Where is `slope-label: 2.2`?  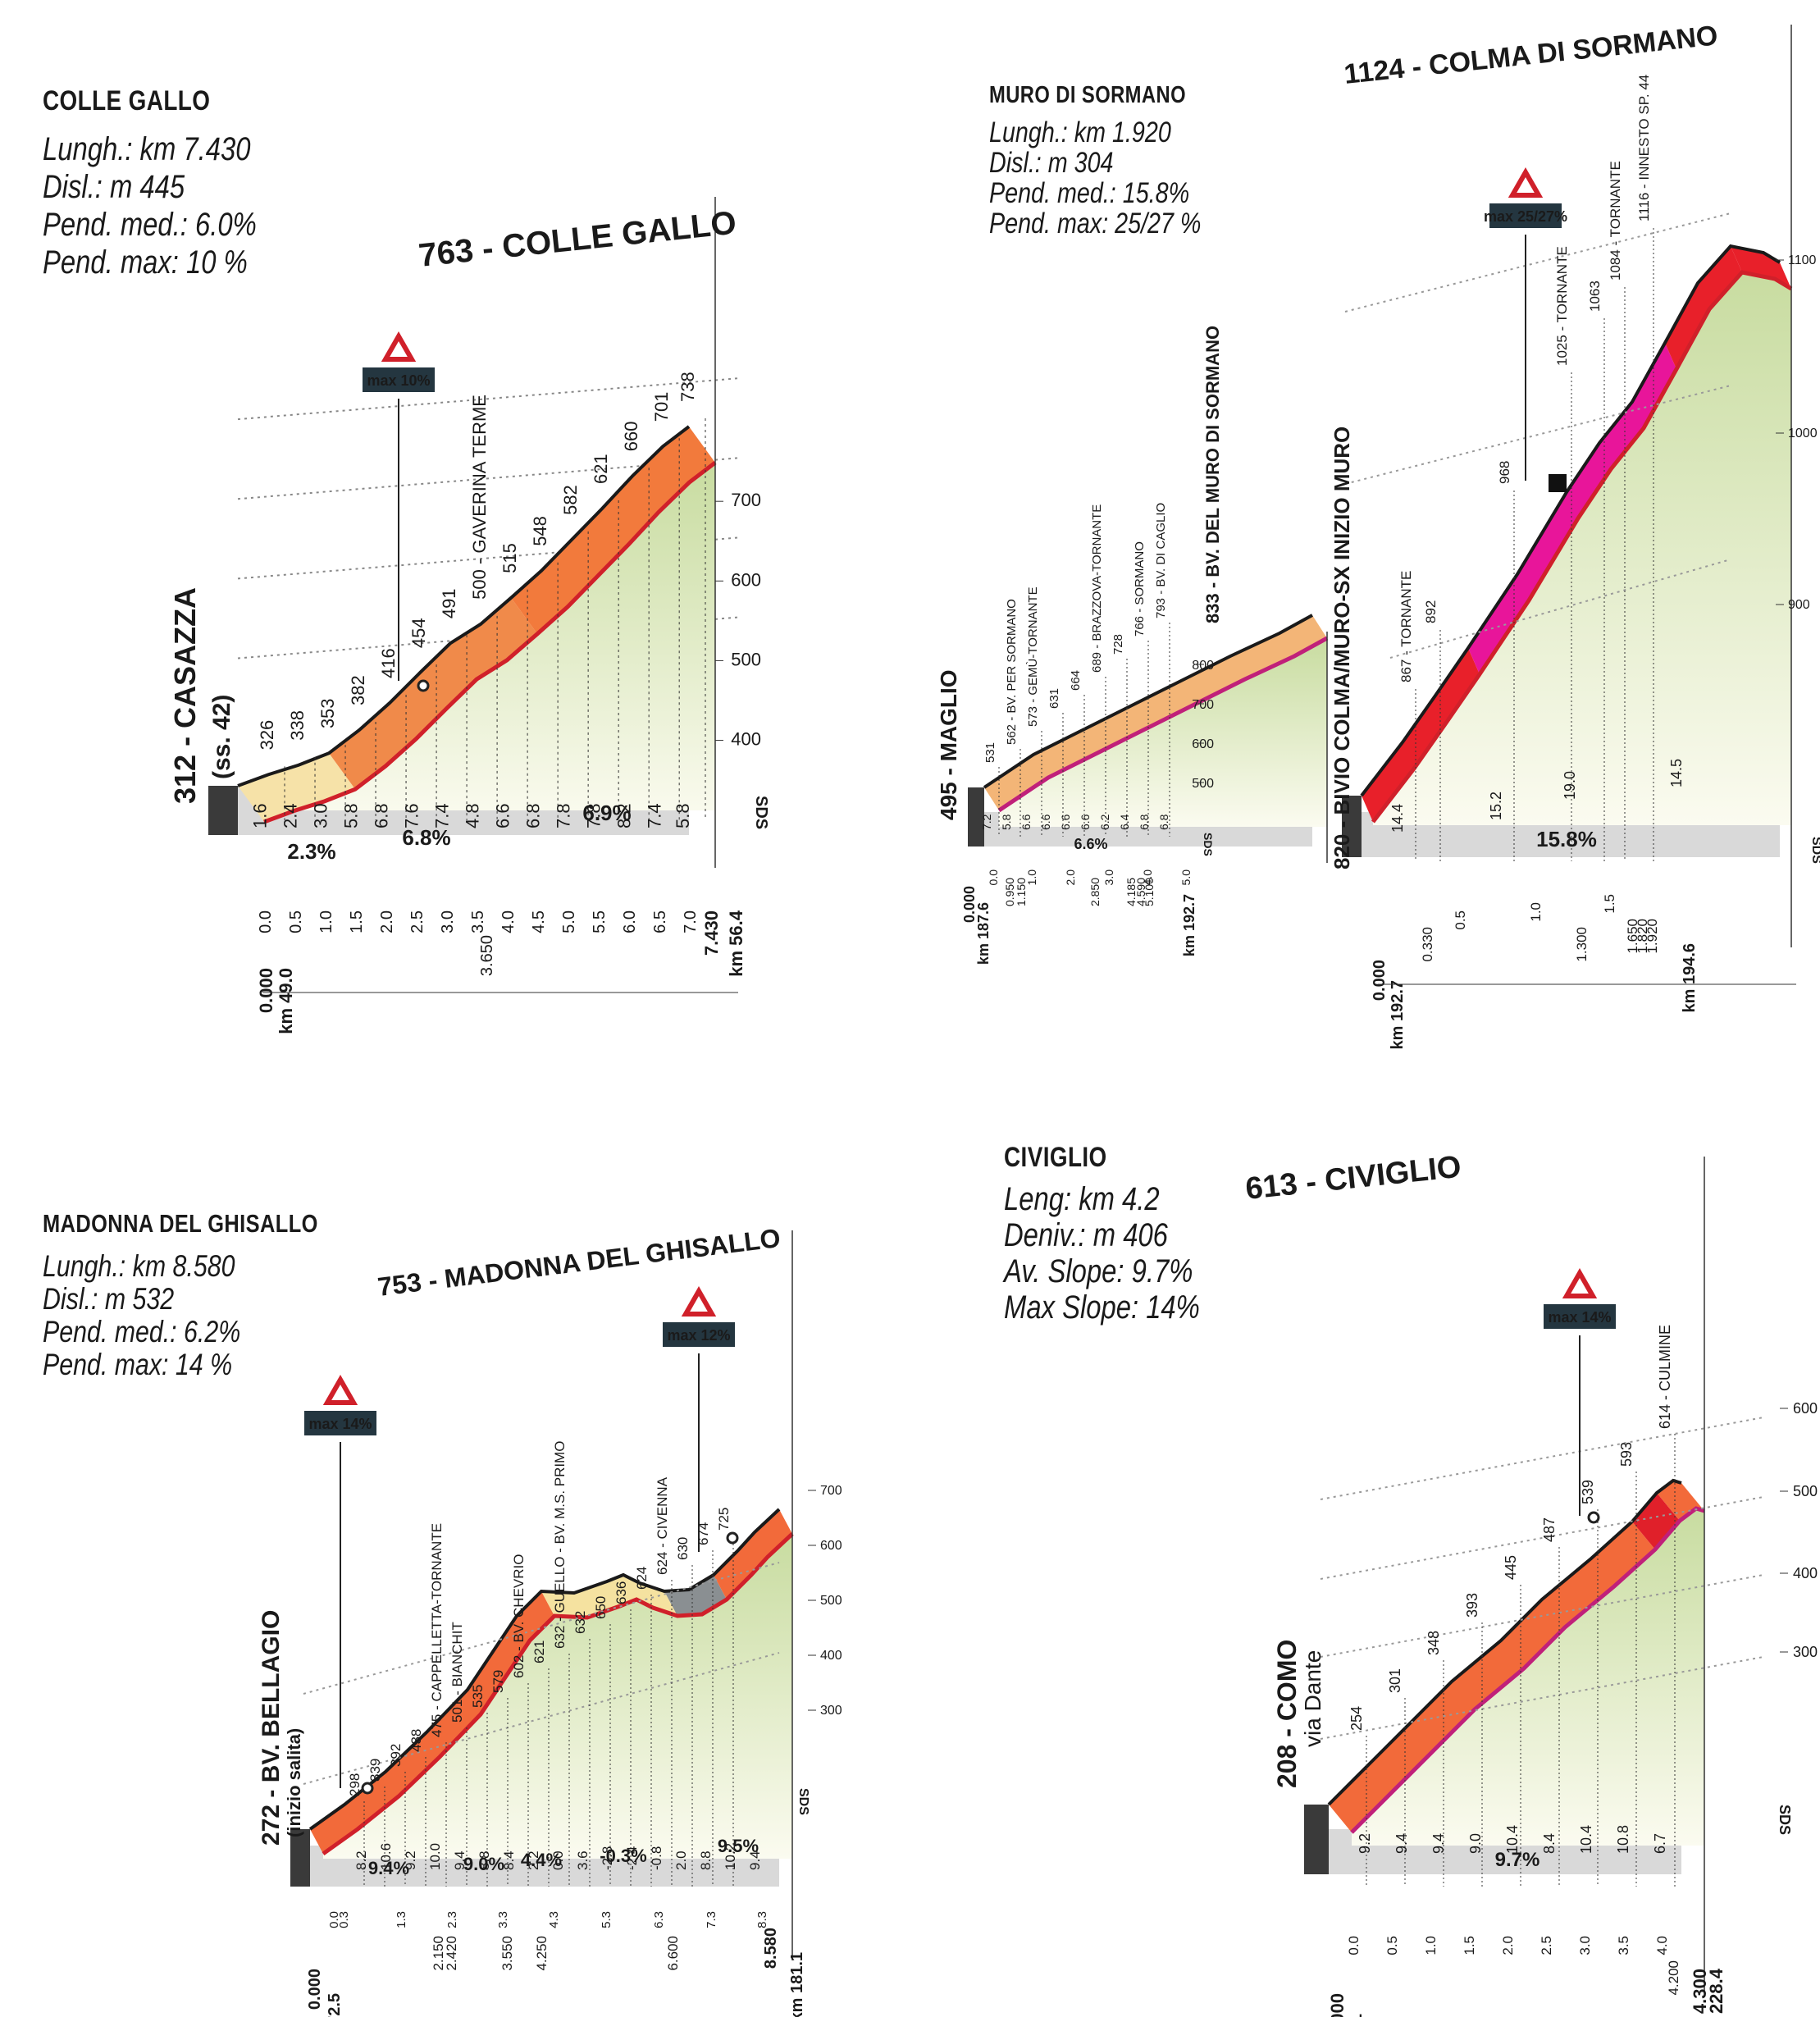
slope-label: 2.2 is located at coordinates (533, 1860).